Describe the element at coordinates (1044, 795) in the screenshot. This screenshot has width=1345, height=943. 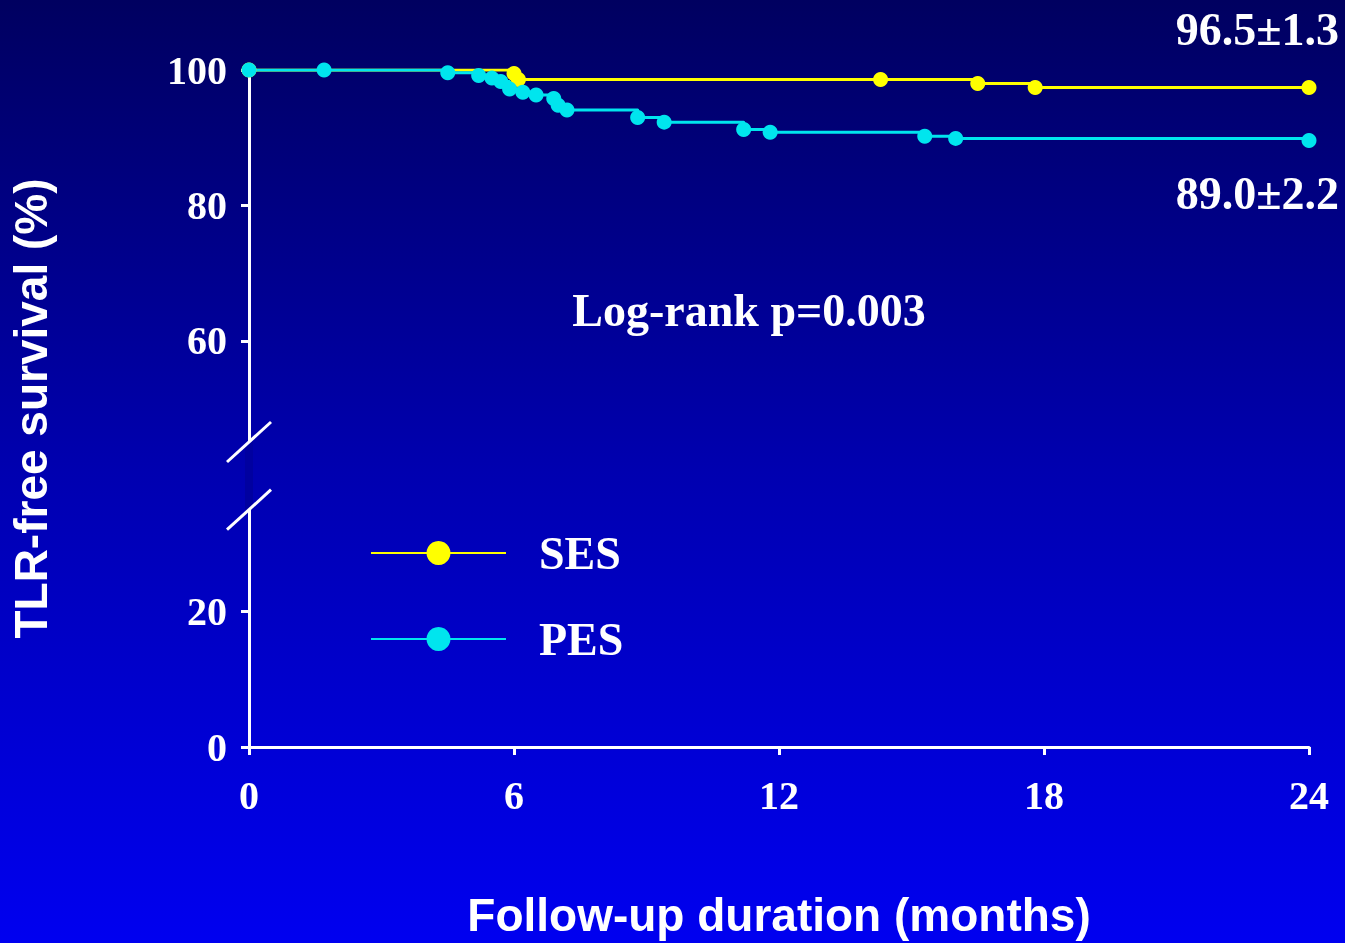
I see `x-tick-label: 18` at that location.